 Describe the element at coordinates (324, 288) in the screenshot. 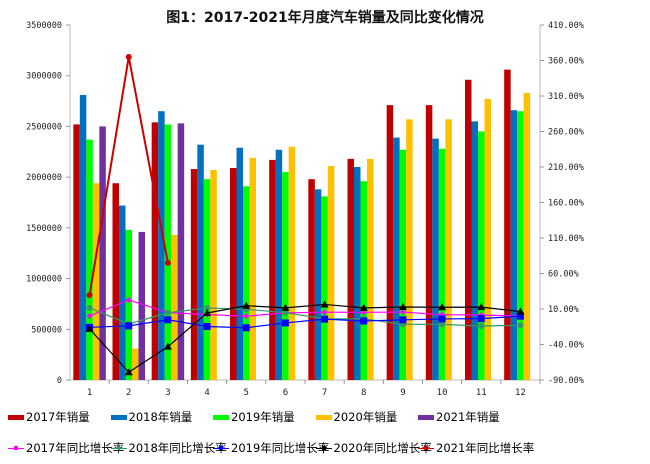

I see `bar-2019年销量-7` at that location.